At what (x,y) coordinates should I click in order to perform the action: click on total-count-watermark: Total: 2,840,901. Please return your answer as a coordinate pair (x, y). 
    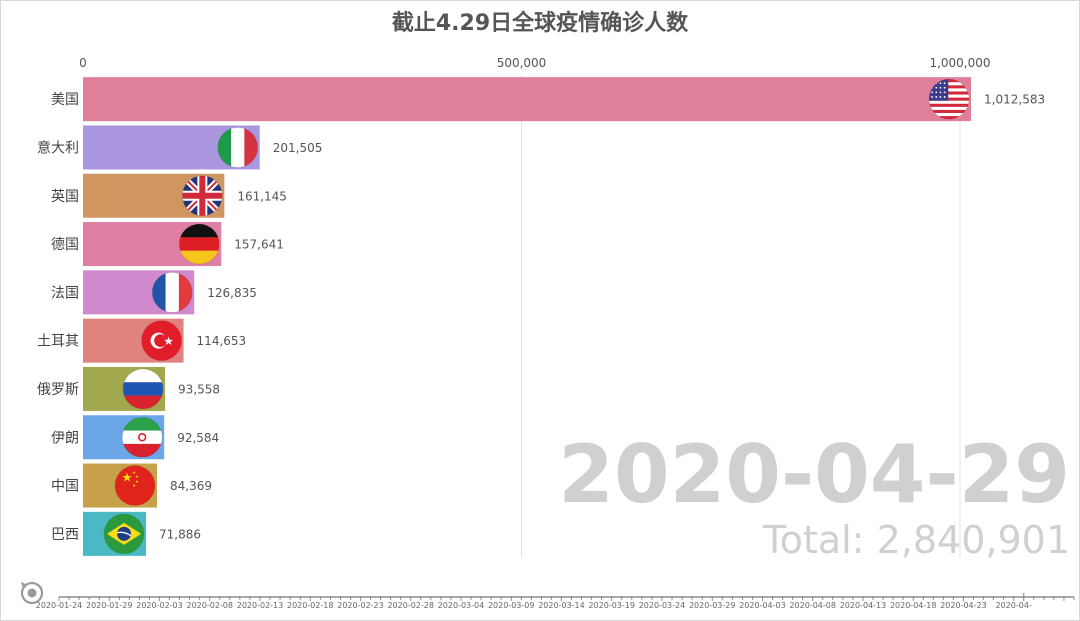
    Looking at the image, I should click on (916, 540).